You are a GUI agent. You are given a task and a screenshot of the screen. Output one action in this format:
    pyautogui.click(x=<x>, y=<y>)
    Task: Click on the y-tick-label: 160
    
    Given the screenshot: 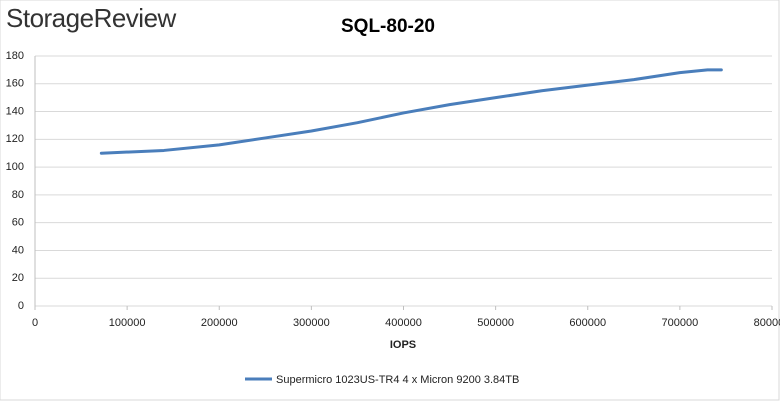 What is the action you would take?
    pyautogui.click(x=15, y=84)
    